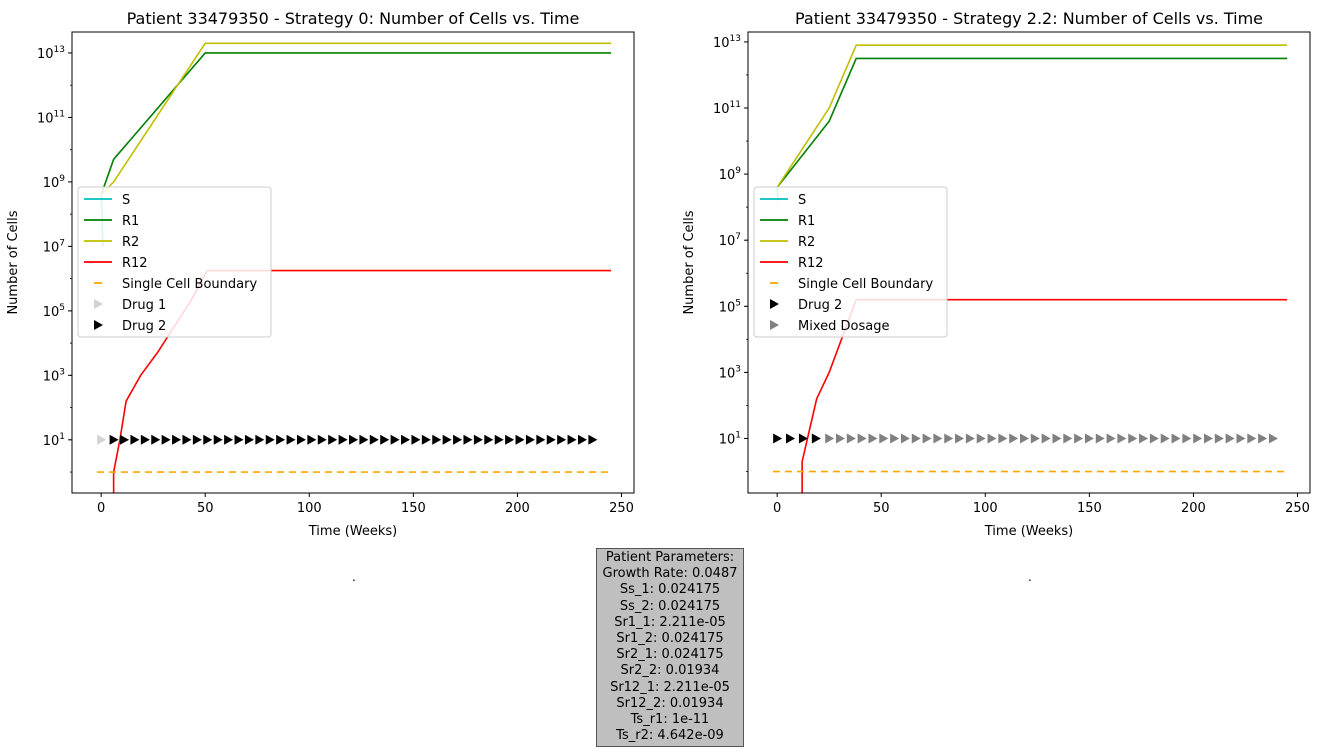 Image resolution: width=1320 pixels, height=755 pixels. I want to click on x-tick-label: 50, so click(205, 508).